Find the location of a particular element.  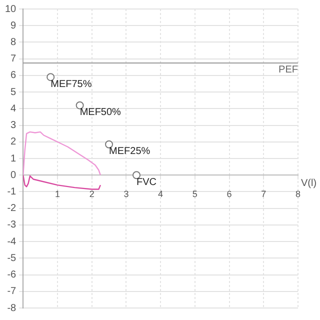

y-tick-label: -8 is located at coordinates (12, 308).